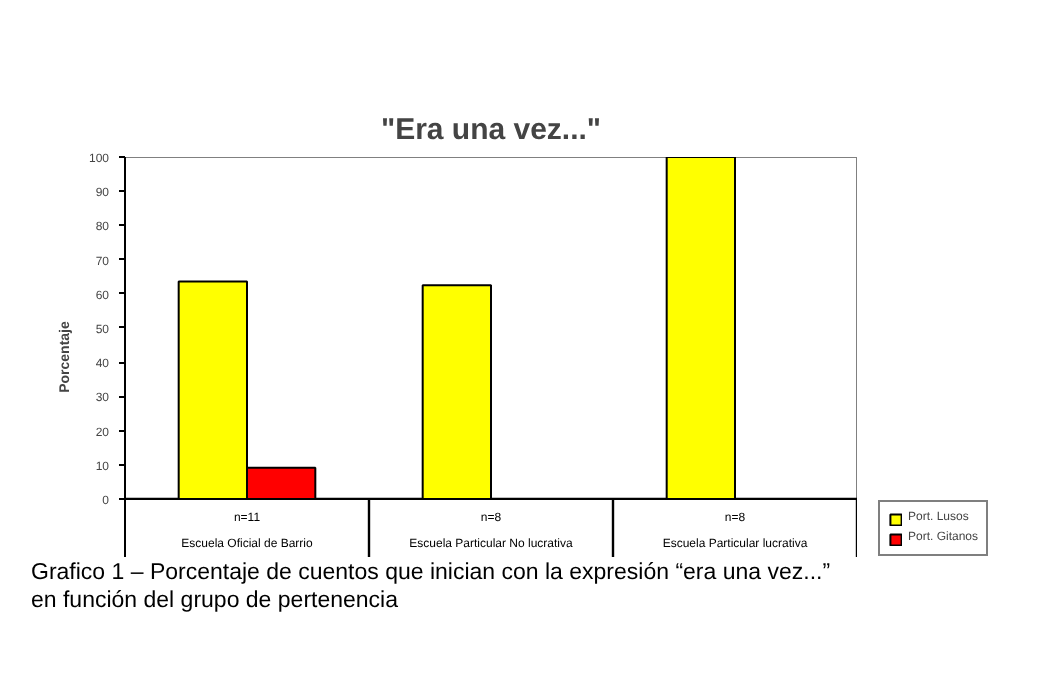 The height and width of the screenshot is (688, 1042). What do you see at coordinates (431, 587) in the screenshot?
I see `text: Grafico 1 – Porcentaje de cuentos que inician con la expresión “era una vez...” en función del grupo de pertenencia` at bounding box center [431, 587].